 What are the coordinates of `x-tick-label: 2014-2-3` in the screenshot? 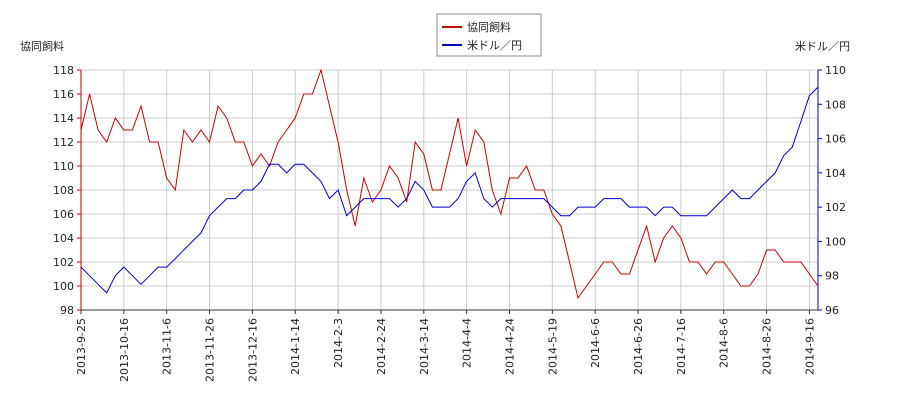 It's located at (338, 343).